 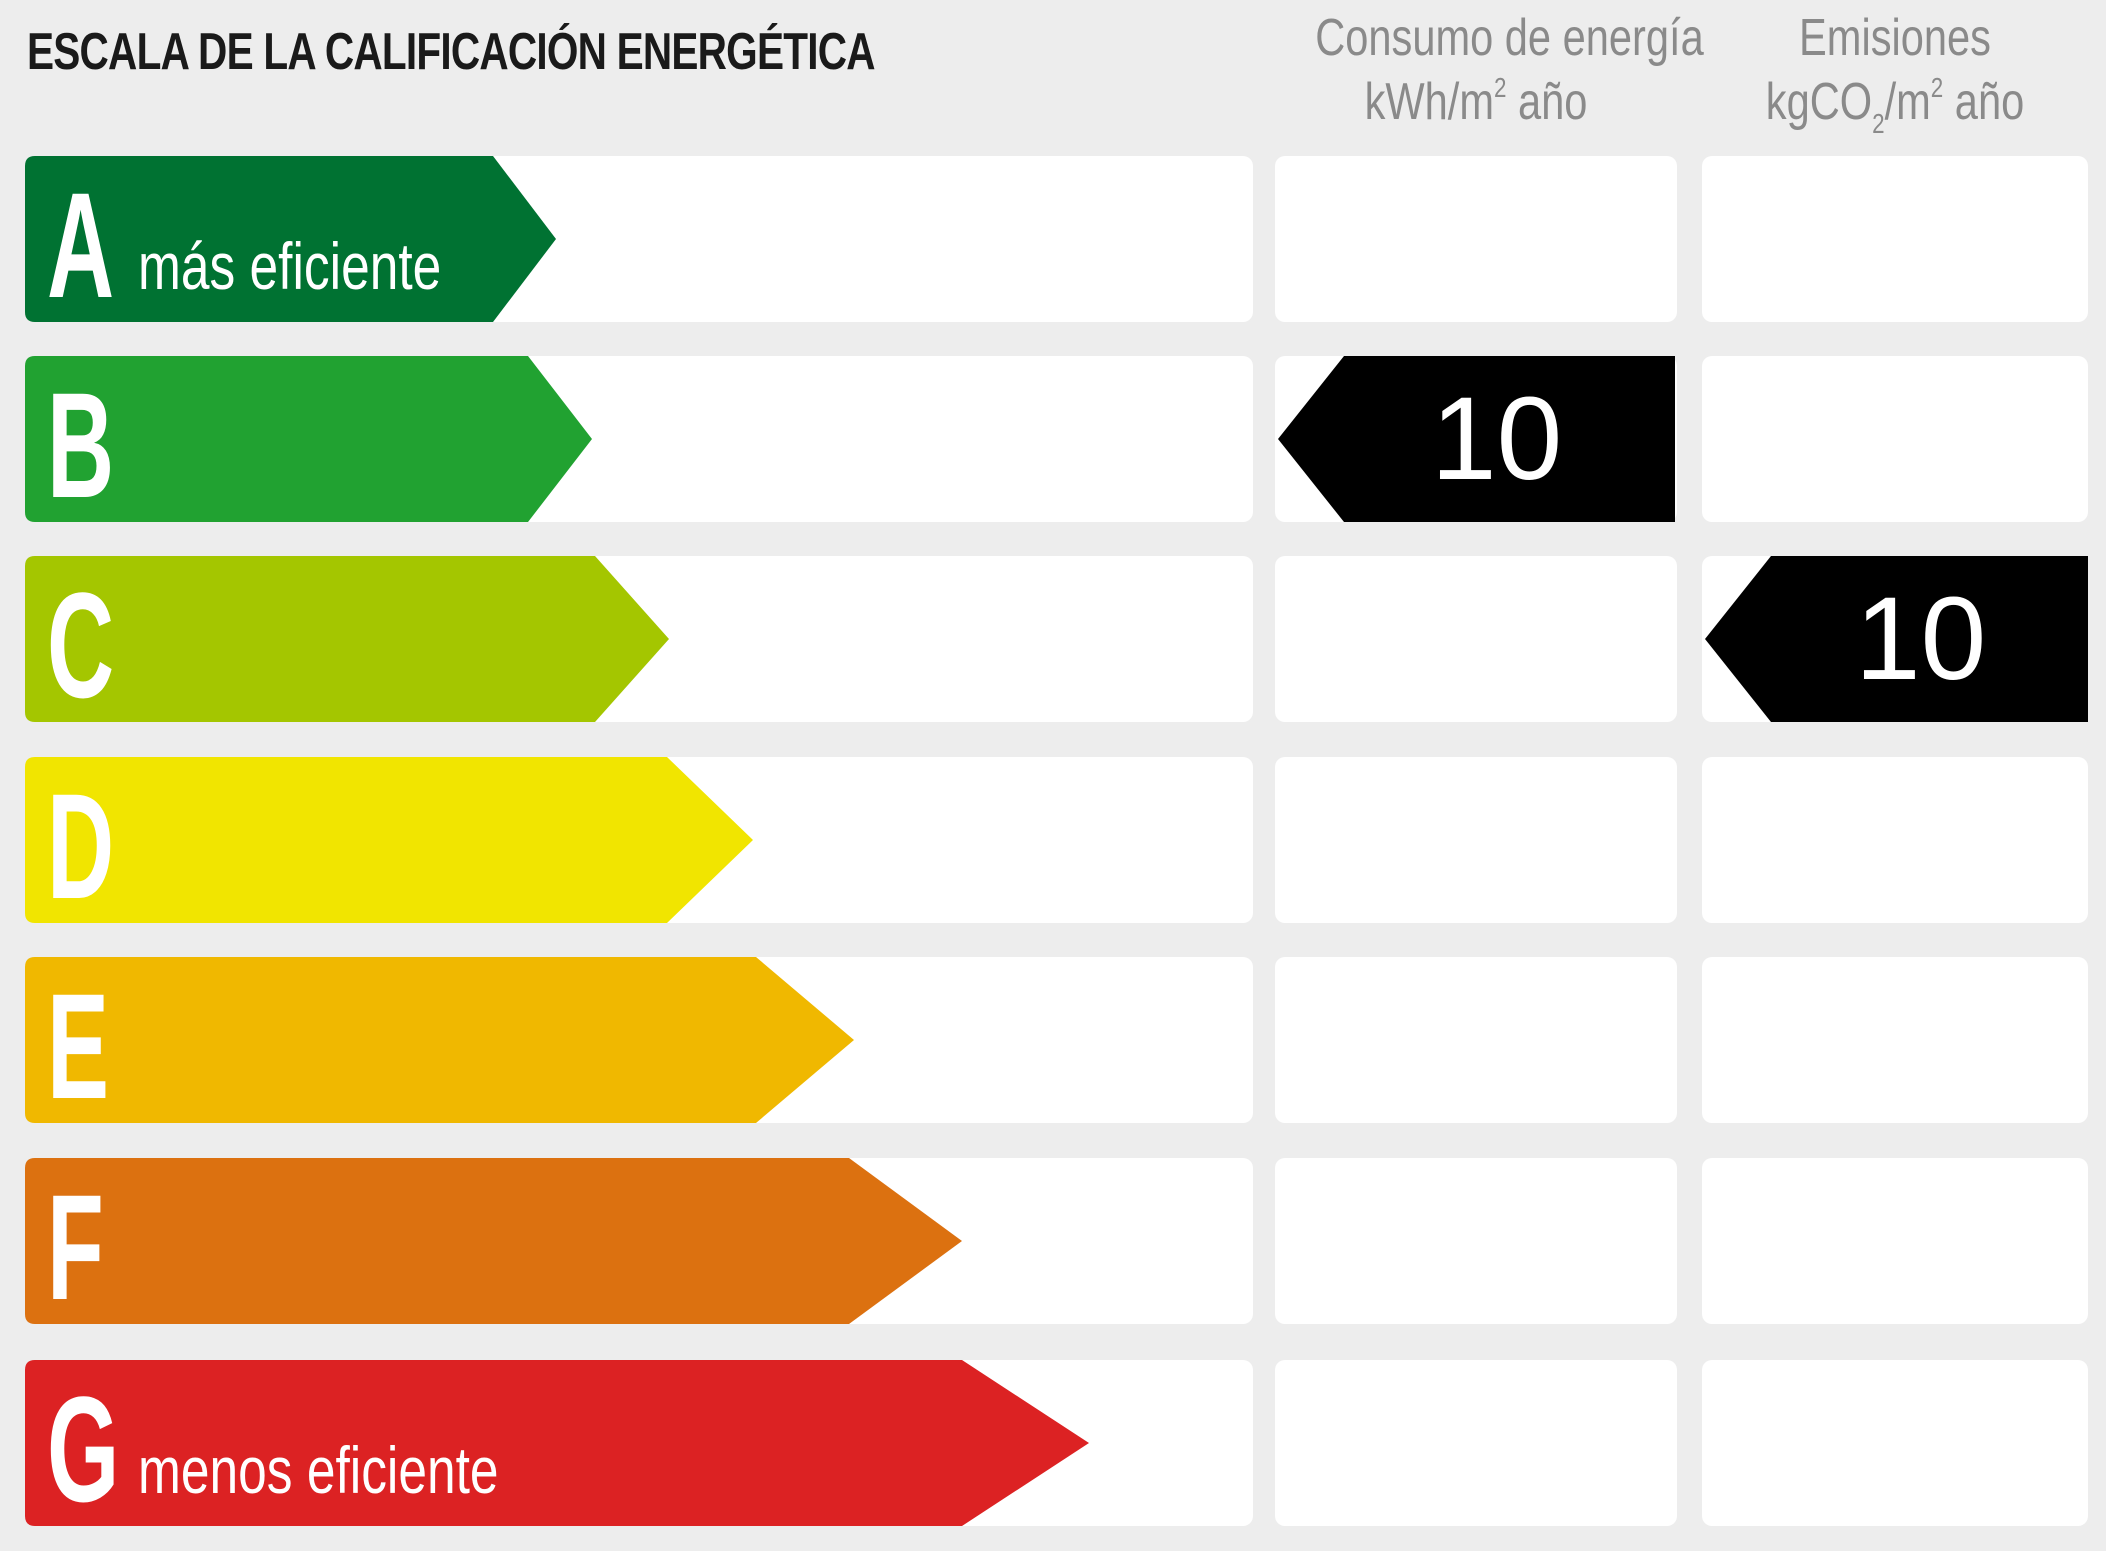 I want to click on page-title: ESCALA DE LA CALIFICACIÓN ENERGÉTICA, so click(x=451, y=52).